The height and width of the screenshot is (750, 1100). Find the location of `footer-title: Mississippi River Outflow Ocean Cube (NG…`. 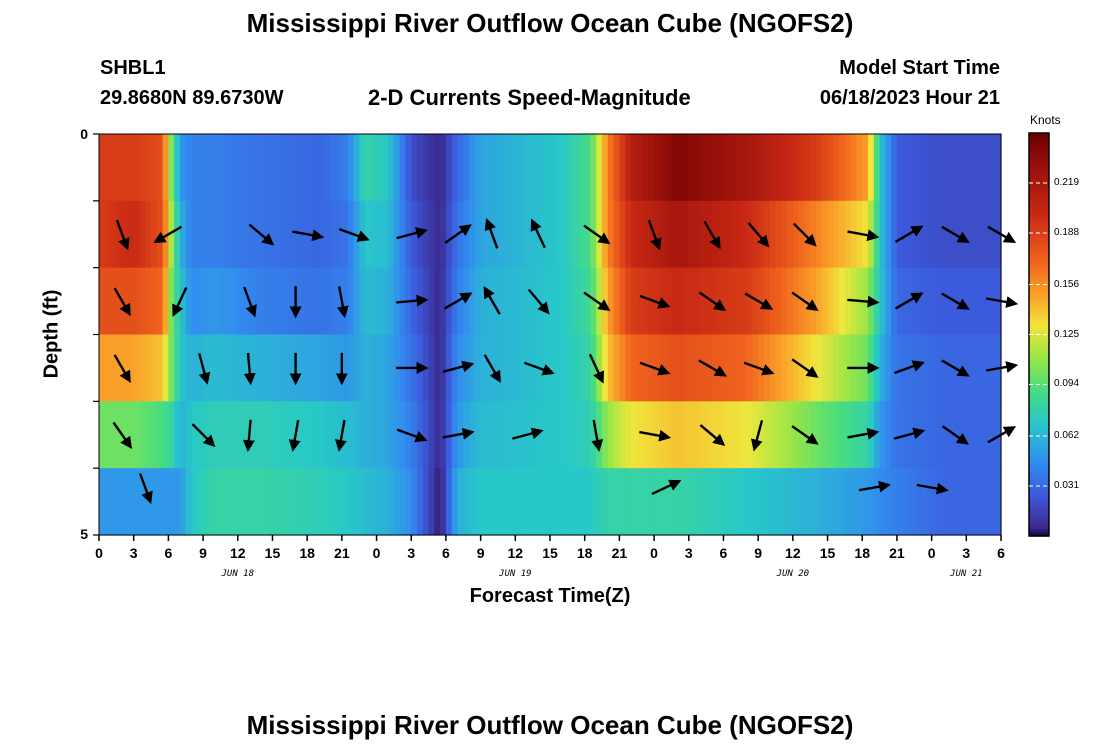

footer-title: Mississippi River Outflow Ocean Cube (NG… is located at coordinates (550, 725).